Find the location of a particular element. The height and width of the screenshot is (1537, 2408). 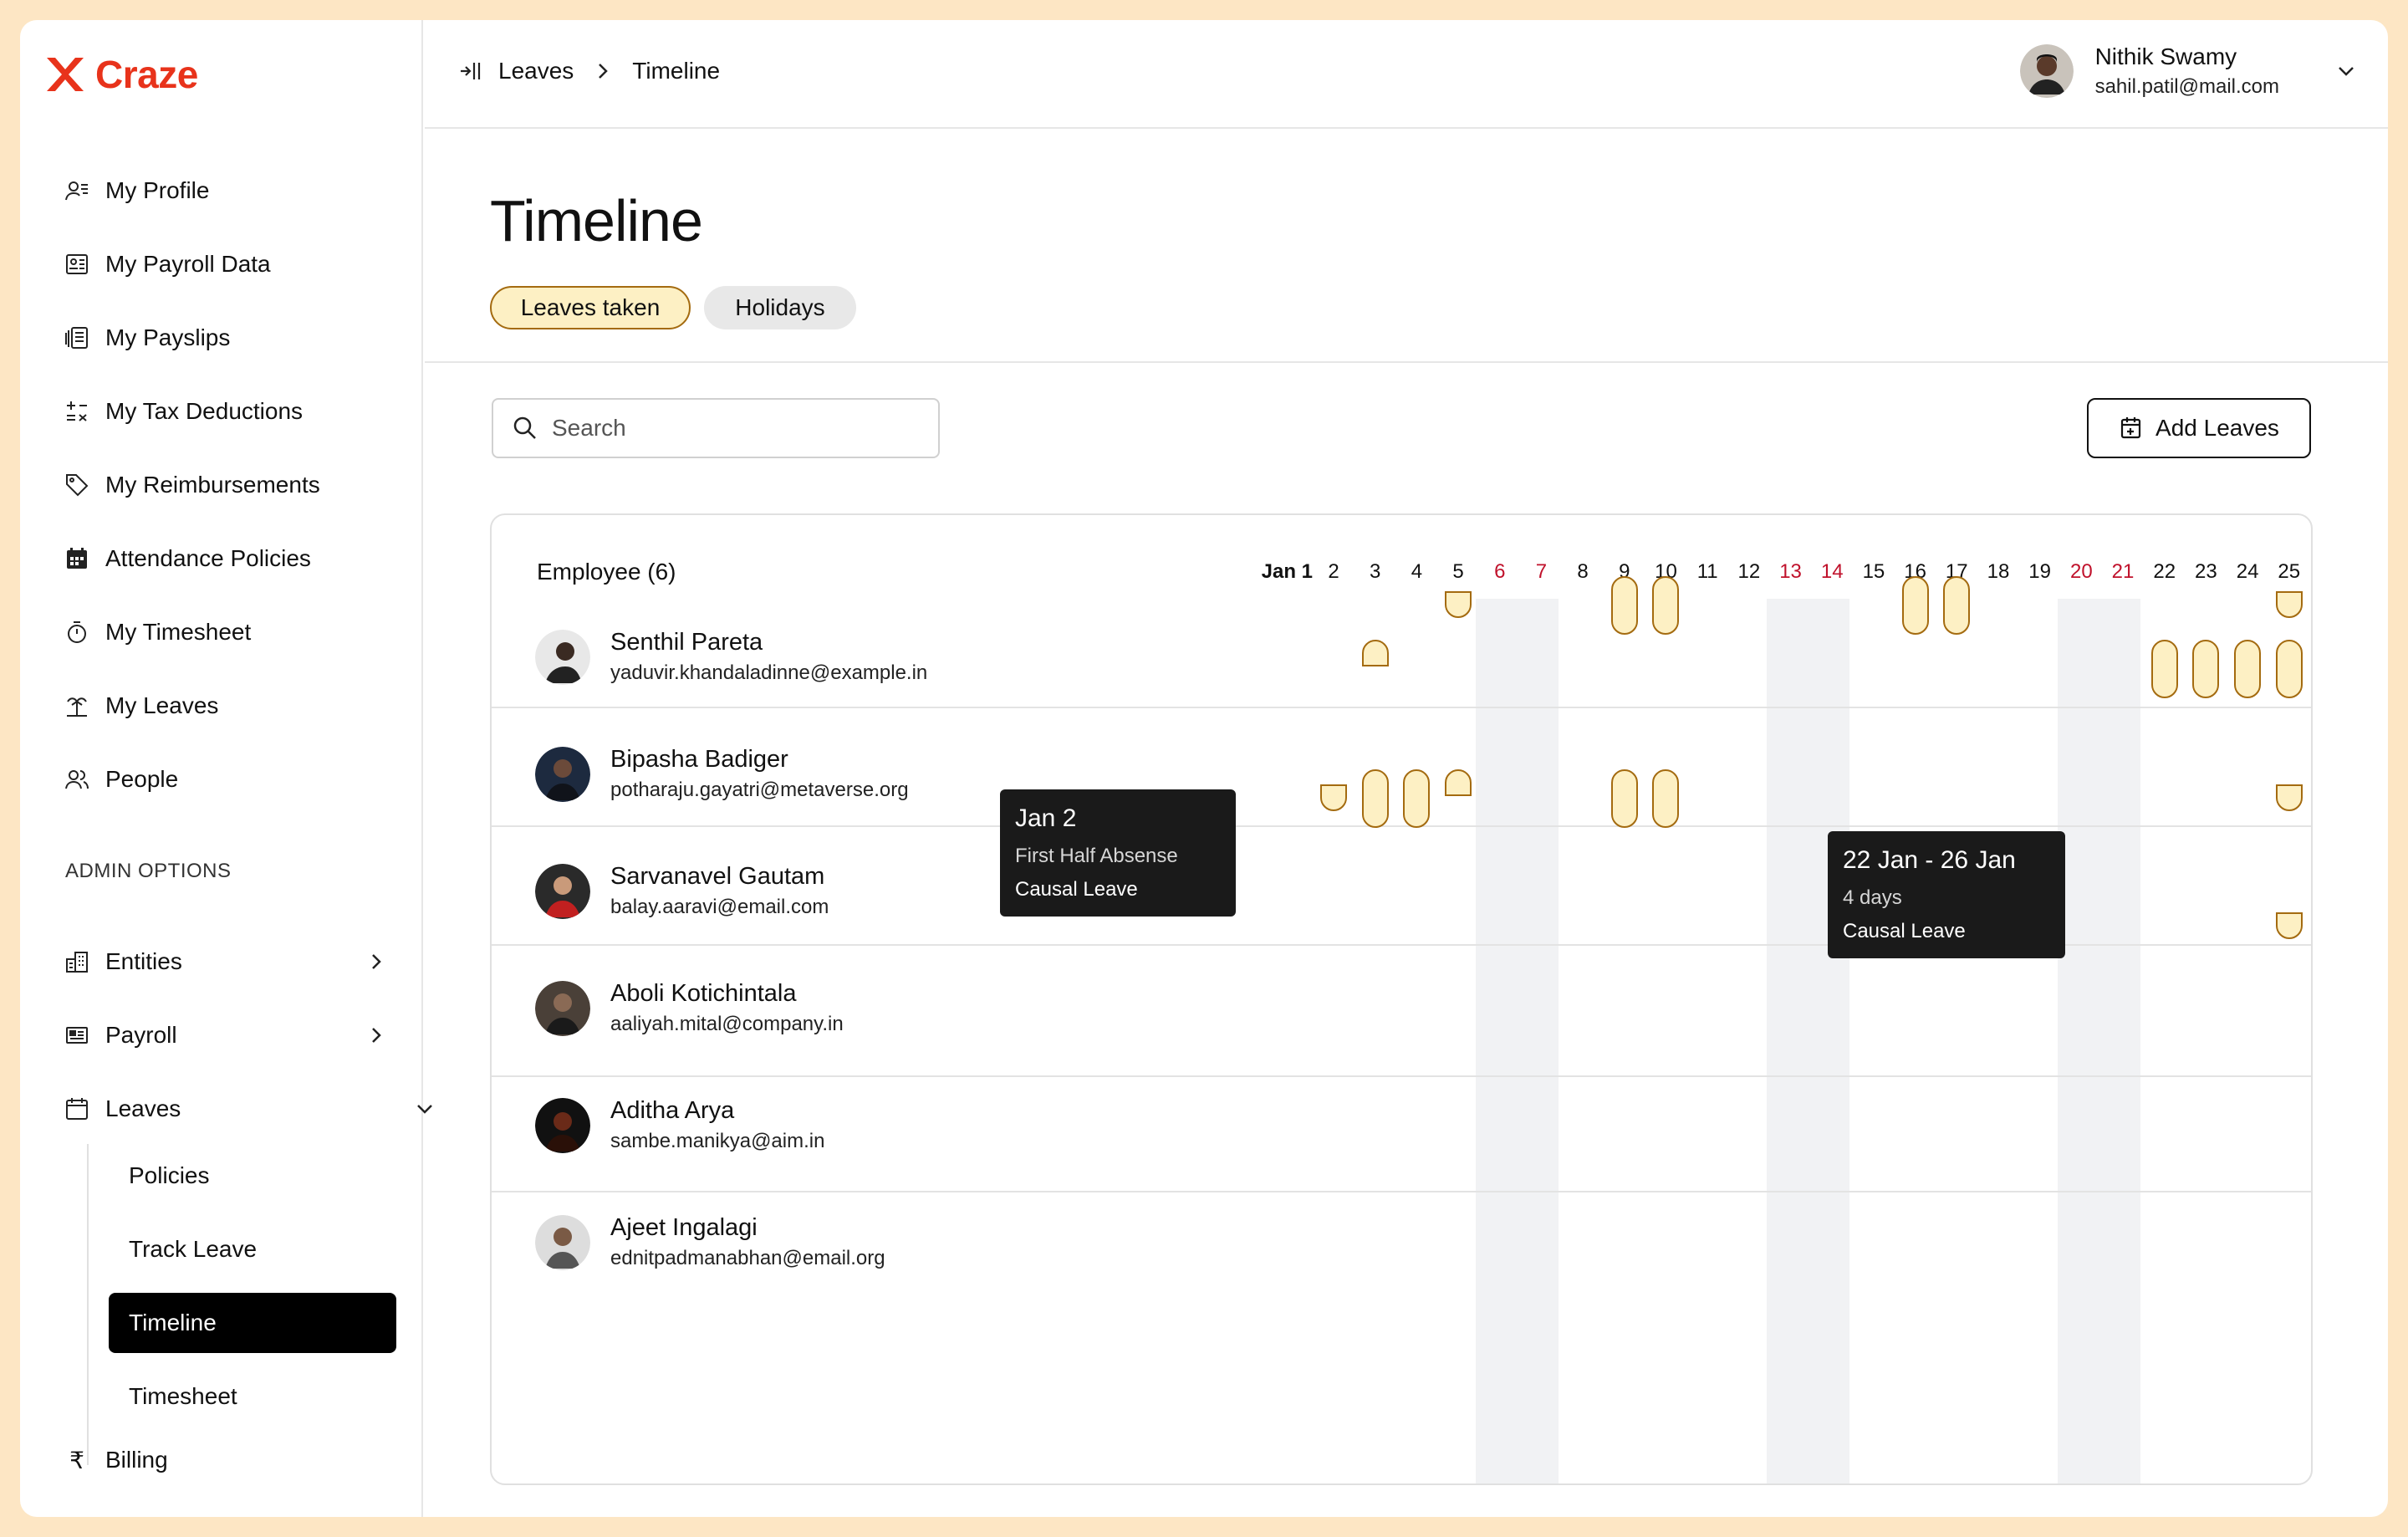

user-menu: Nithik Swamy sahil.patil@mail.com is located at coordinates (2188, 71).